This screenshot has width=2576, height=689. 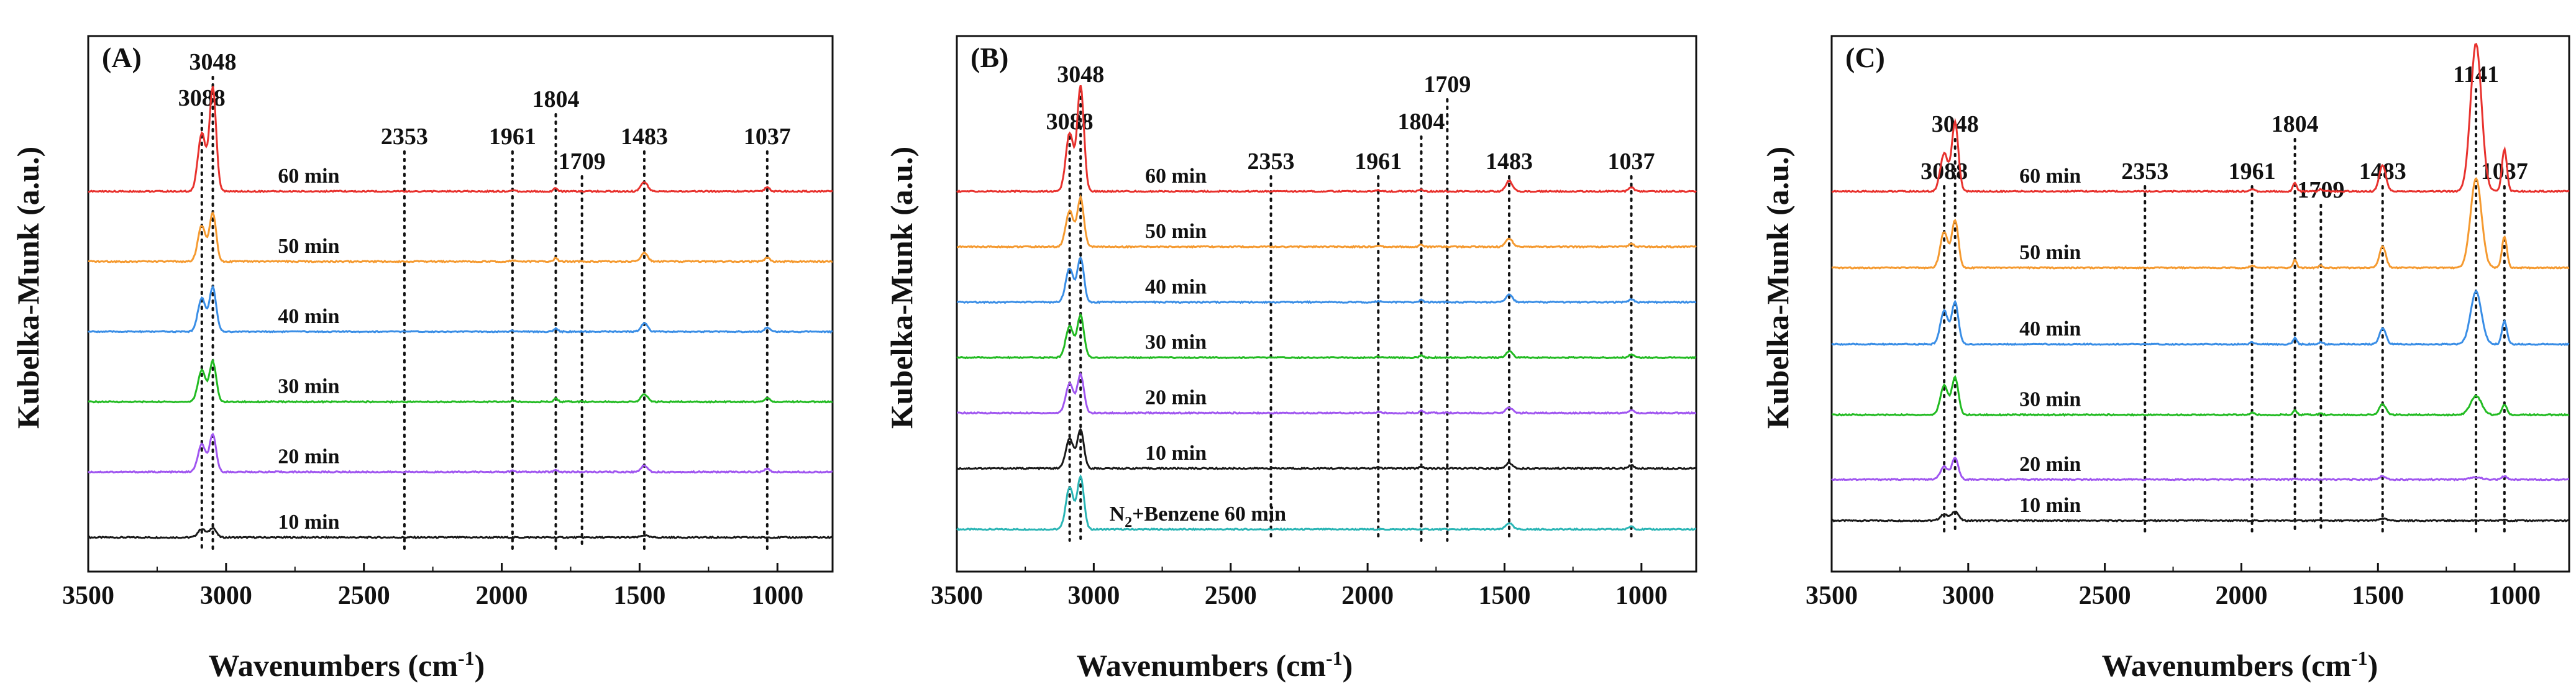 What do you see at coordinates (1865, 57) in the screenshot?
I see `panel-label: (C)` at bounding box center [1865, 57].